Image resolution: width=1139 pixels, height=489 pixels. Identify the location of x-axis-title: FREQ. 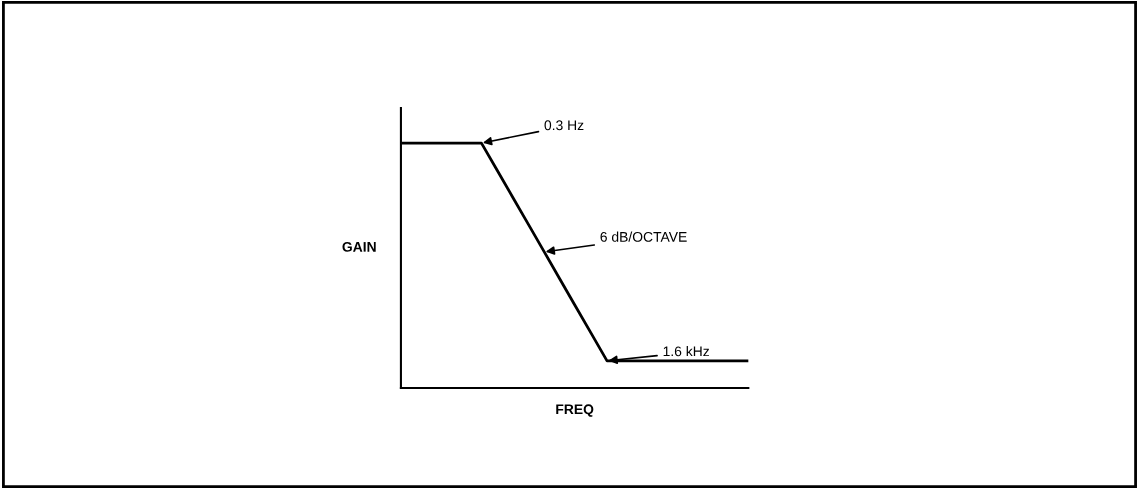
(575, 410).